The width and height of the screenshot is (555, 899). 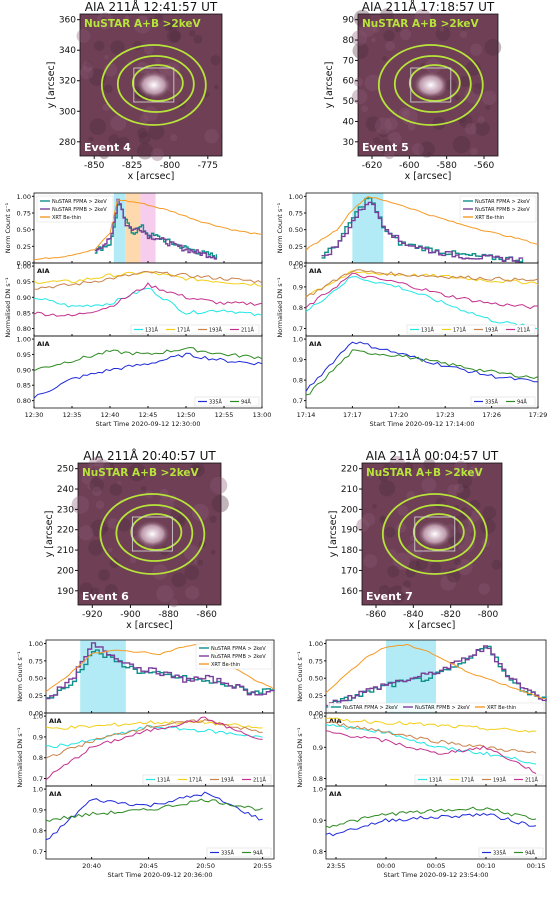 What do you see at coordinates (386, 866) in the screenshot?
I see `panel-xtick-label: 00:00` at bounding box center [386, 866].